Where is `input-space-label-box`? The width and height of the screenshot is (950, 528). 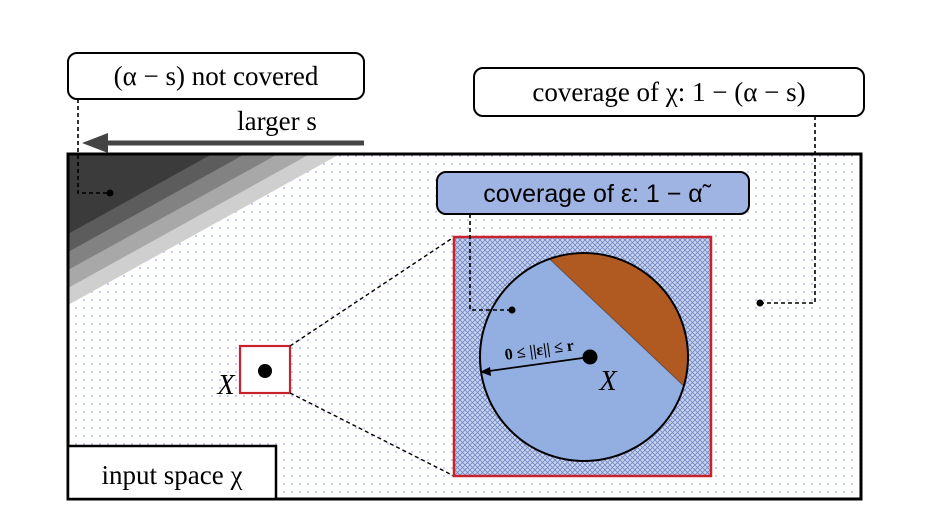 input-space-label-box is located at coordinates (172, 472).